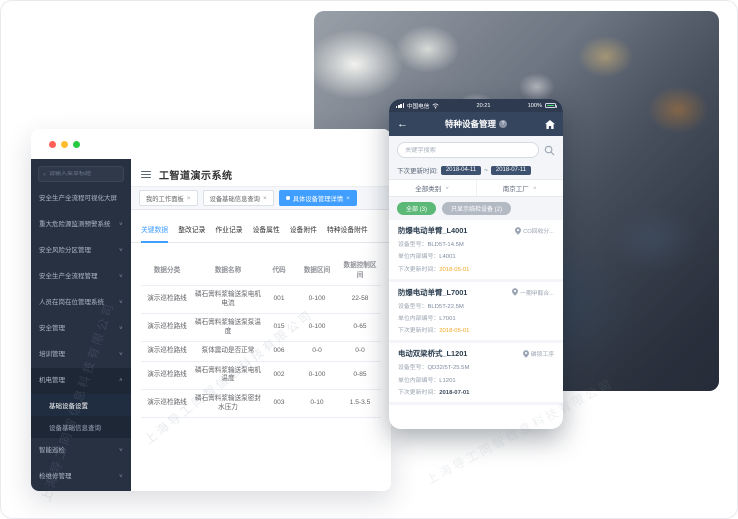  Describe the element at coordinates (266, 230) in the screenshot. I see `subtab-attributes: 设备属性` at that location.